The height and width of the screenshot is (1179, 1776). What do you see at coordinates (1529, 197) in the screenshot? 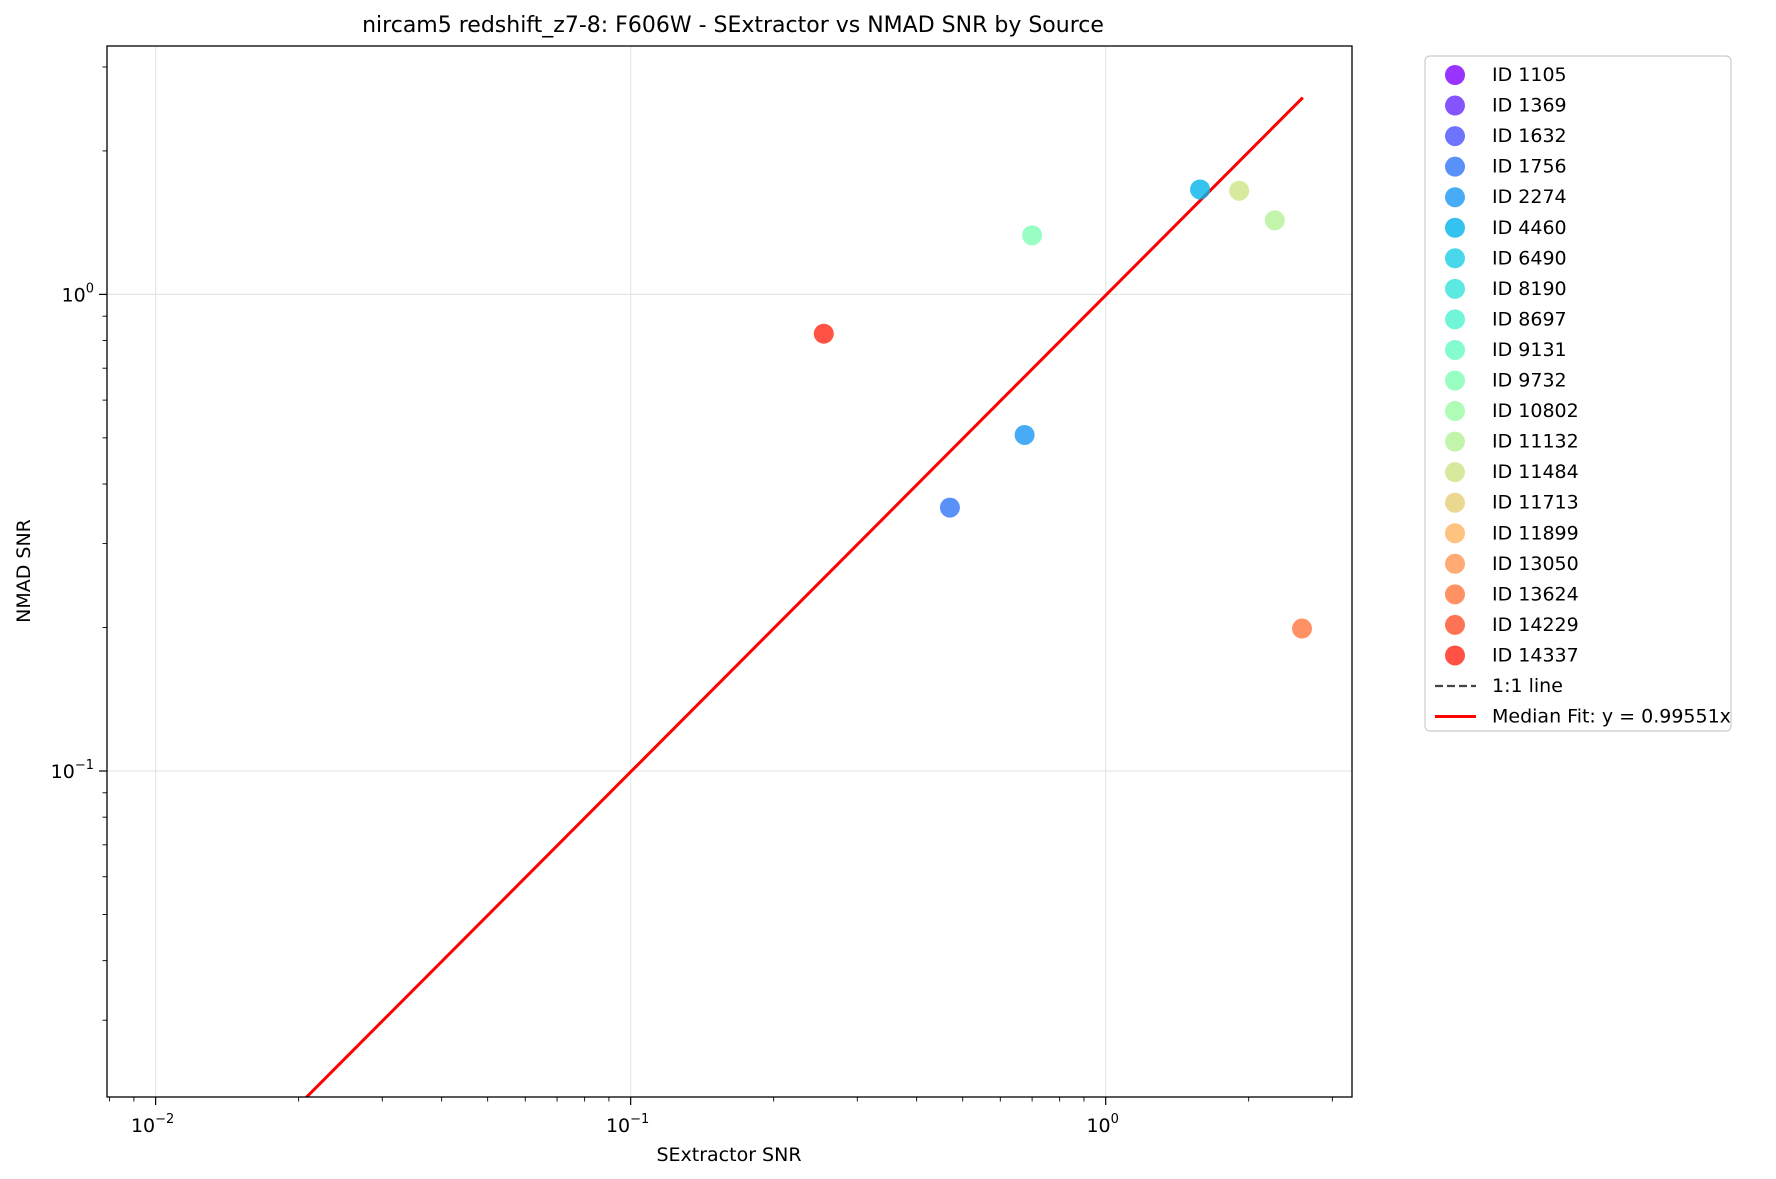
I see `legend-label: ID 2274` at bounding box center [1529, 197].